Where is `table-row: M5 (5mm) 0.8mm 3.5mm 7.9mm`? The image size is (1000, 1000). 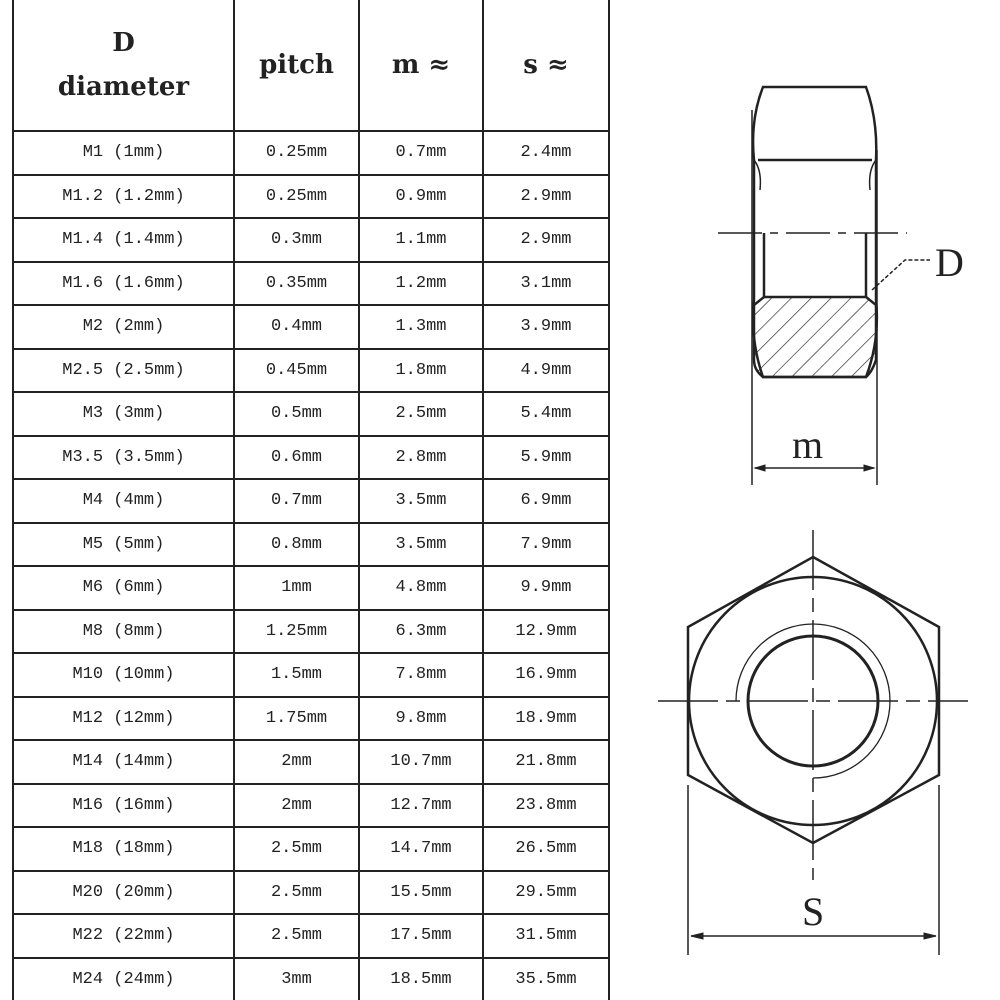 table-row: M5 (5mm) 0.8mm 3.5mm 7.9mm is located at coordinates (311, 544).